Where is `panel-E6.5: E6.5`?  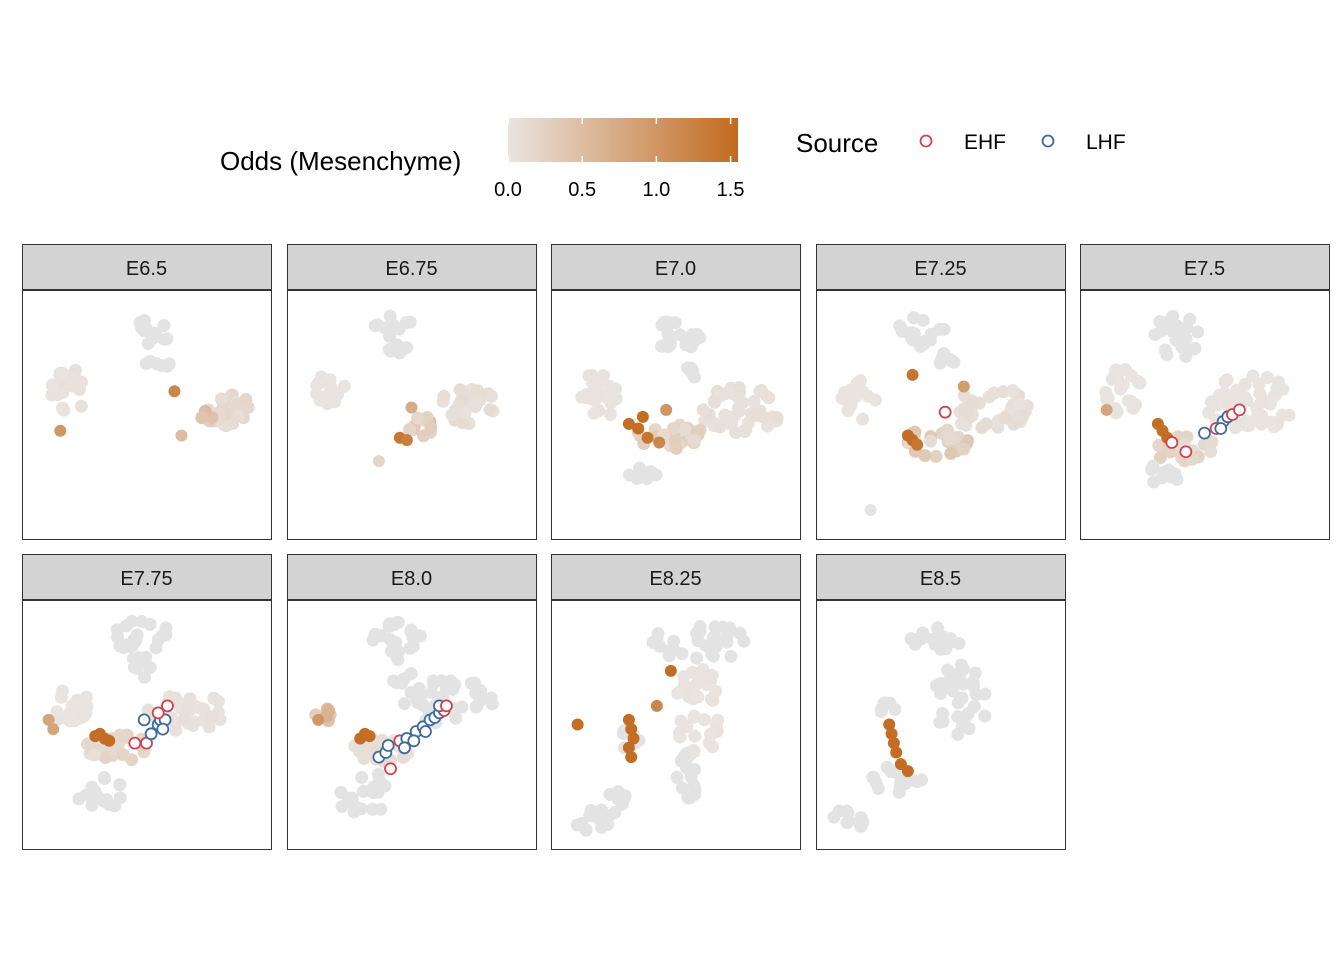 panel-E6.5: E6.5 is located at coordinates (147, 392).